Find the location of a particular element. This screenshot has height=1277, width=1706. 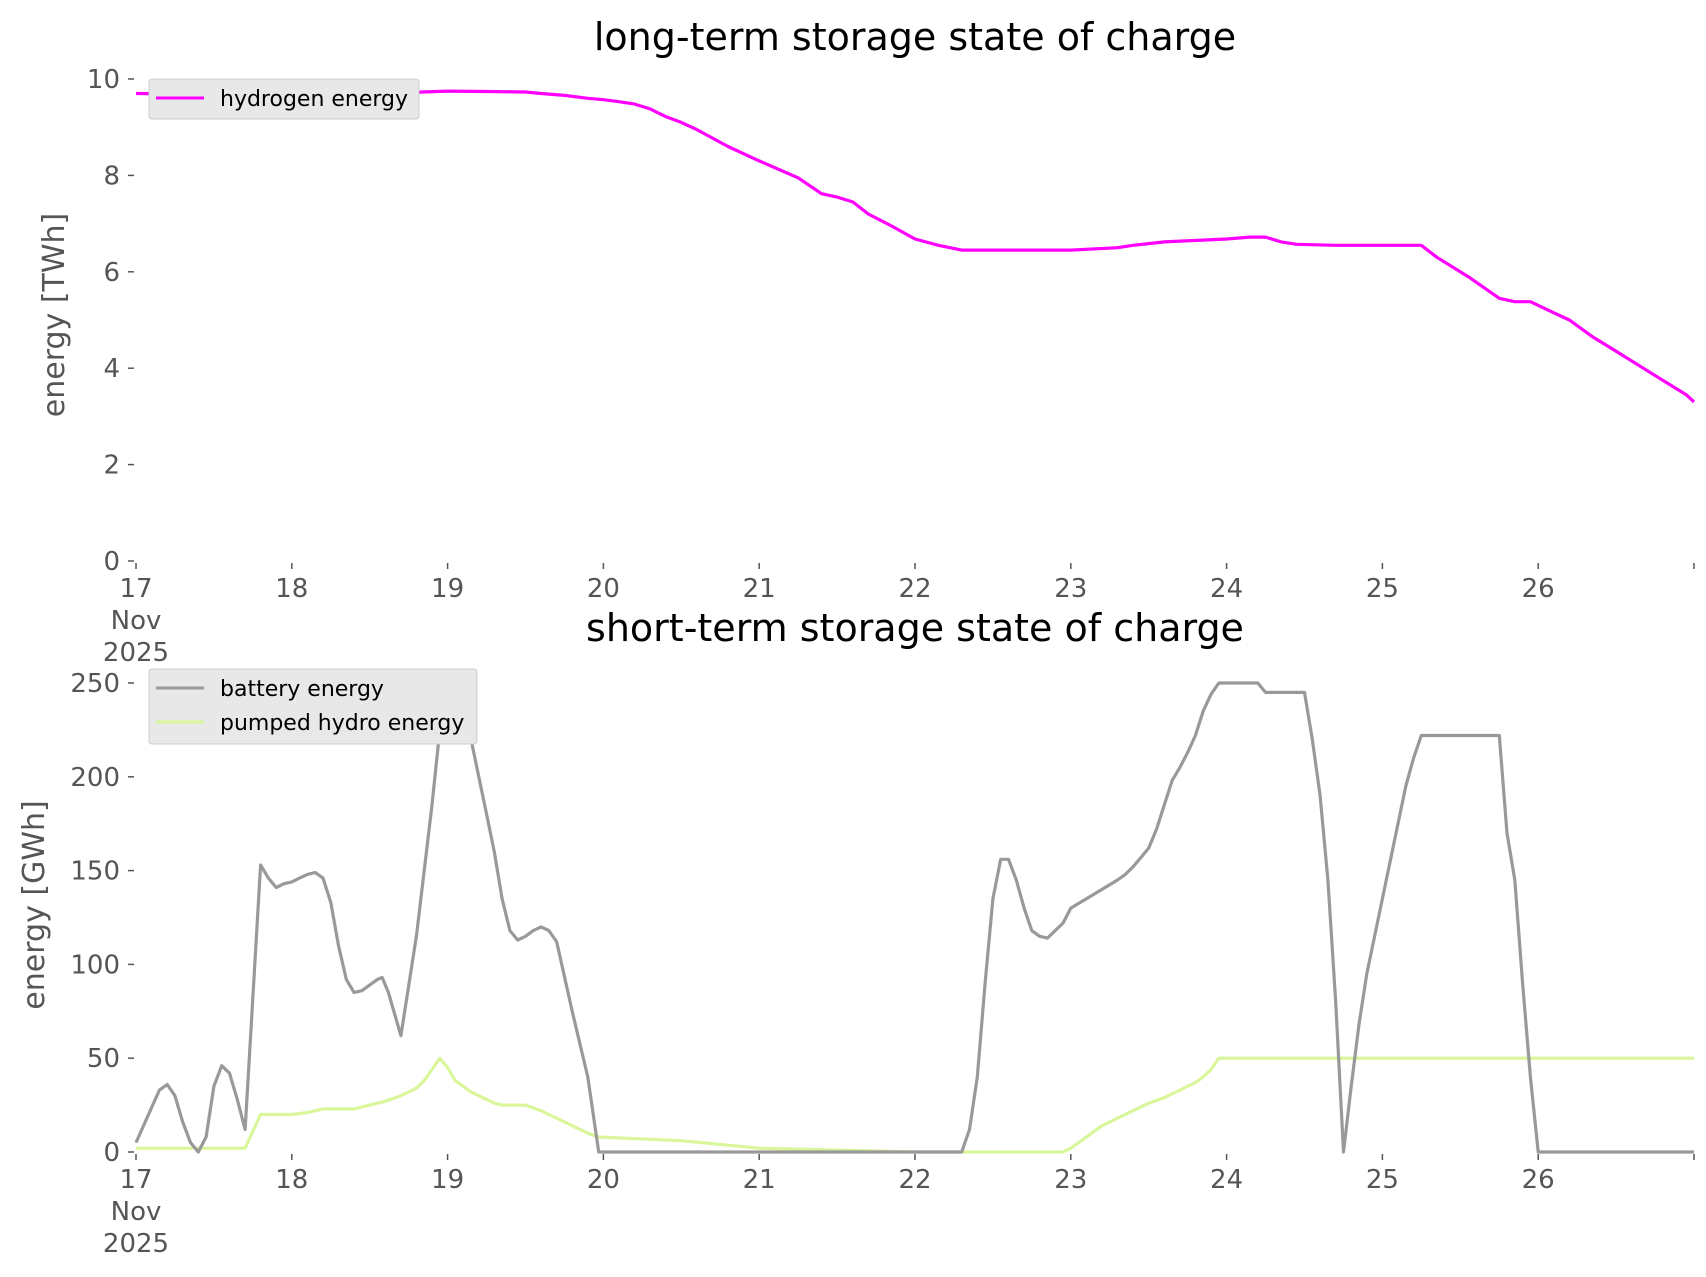

series-line-pumped-hydro-energy is located at coordinates (915, 1105).